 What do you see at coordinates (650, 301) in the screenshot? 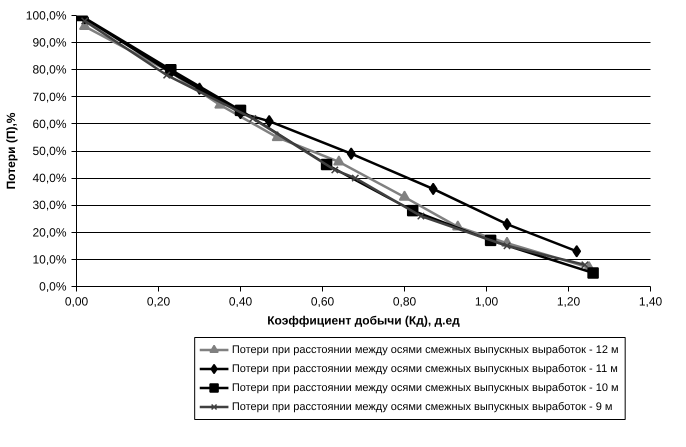
I see `x-tick-label: 1,40` at bounding box center [650, 301].